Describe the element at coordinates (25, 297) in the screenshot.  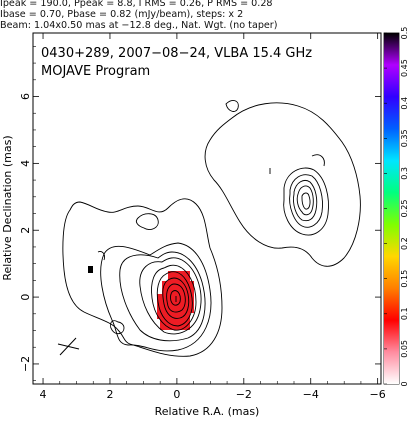
I see `y-tick-label: 0` at that location.